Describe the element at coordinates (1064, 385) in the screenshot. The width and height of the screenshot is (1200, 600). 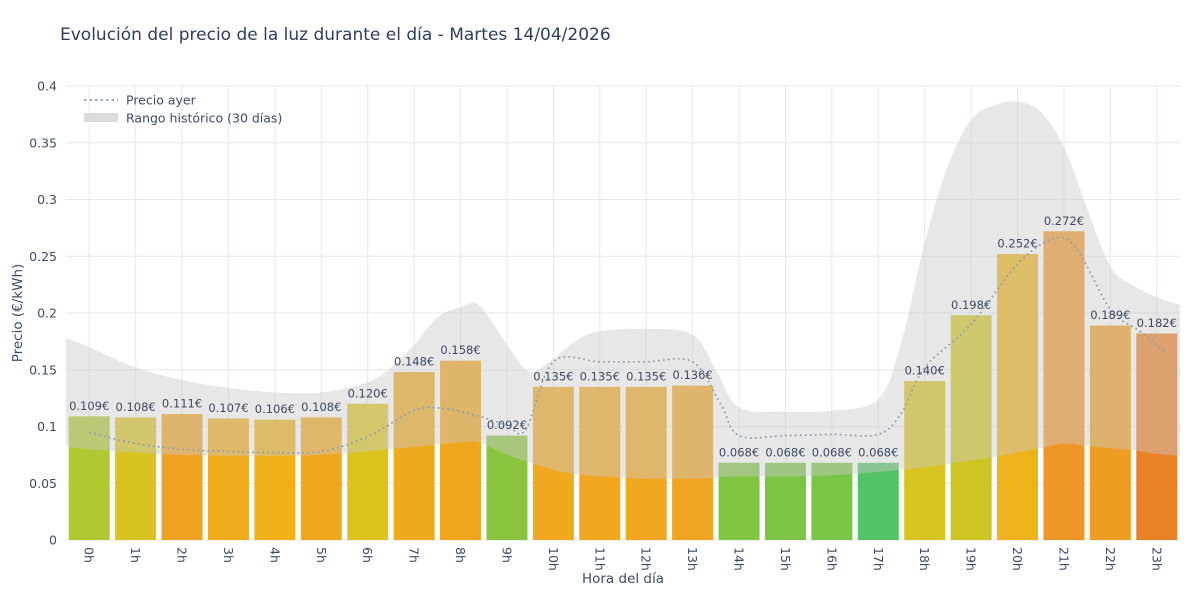
I see `bar-21h` at that location.